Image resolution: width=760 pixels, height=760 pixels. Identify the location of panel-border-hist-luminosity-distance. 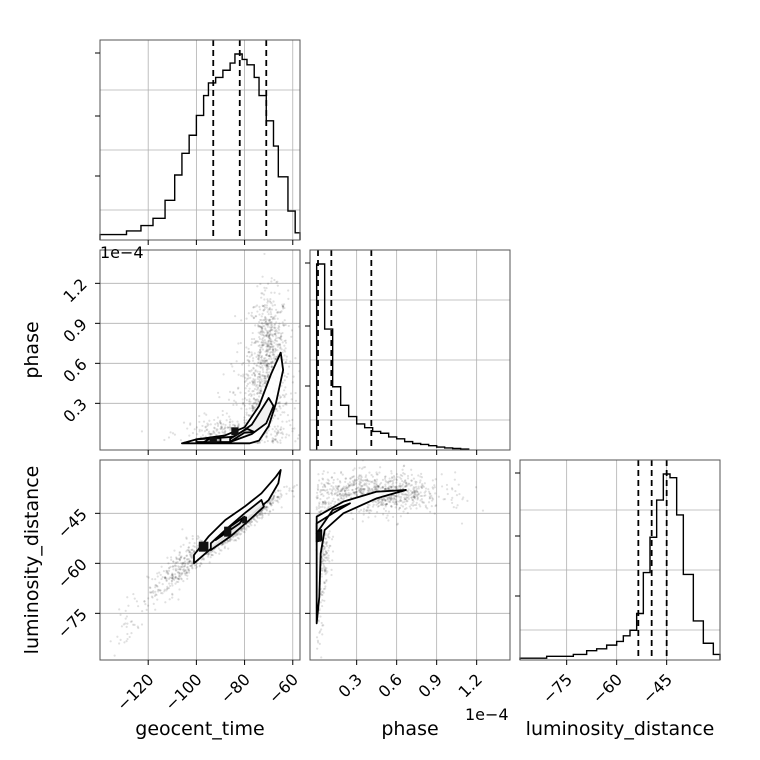
(620, 560).